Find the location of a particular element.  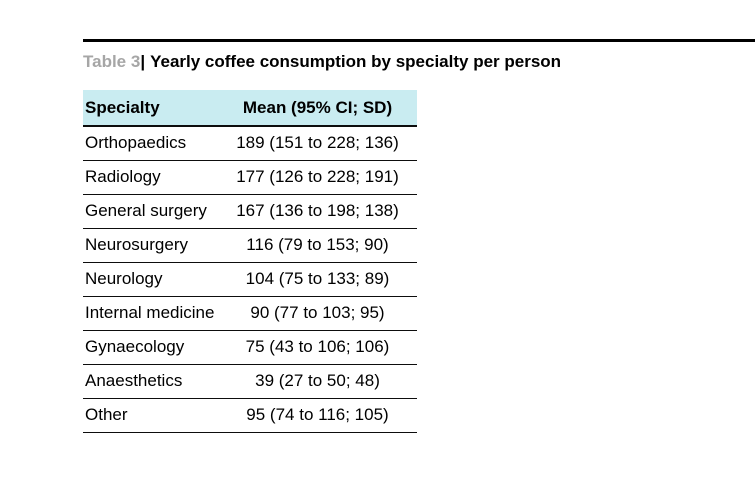

table-row: Internal medicine 90 (77 to 103; 95) is located at coordinates (250, 313).